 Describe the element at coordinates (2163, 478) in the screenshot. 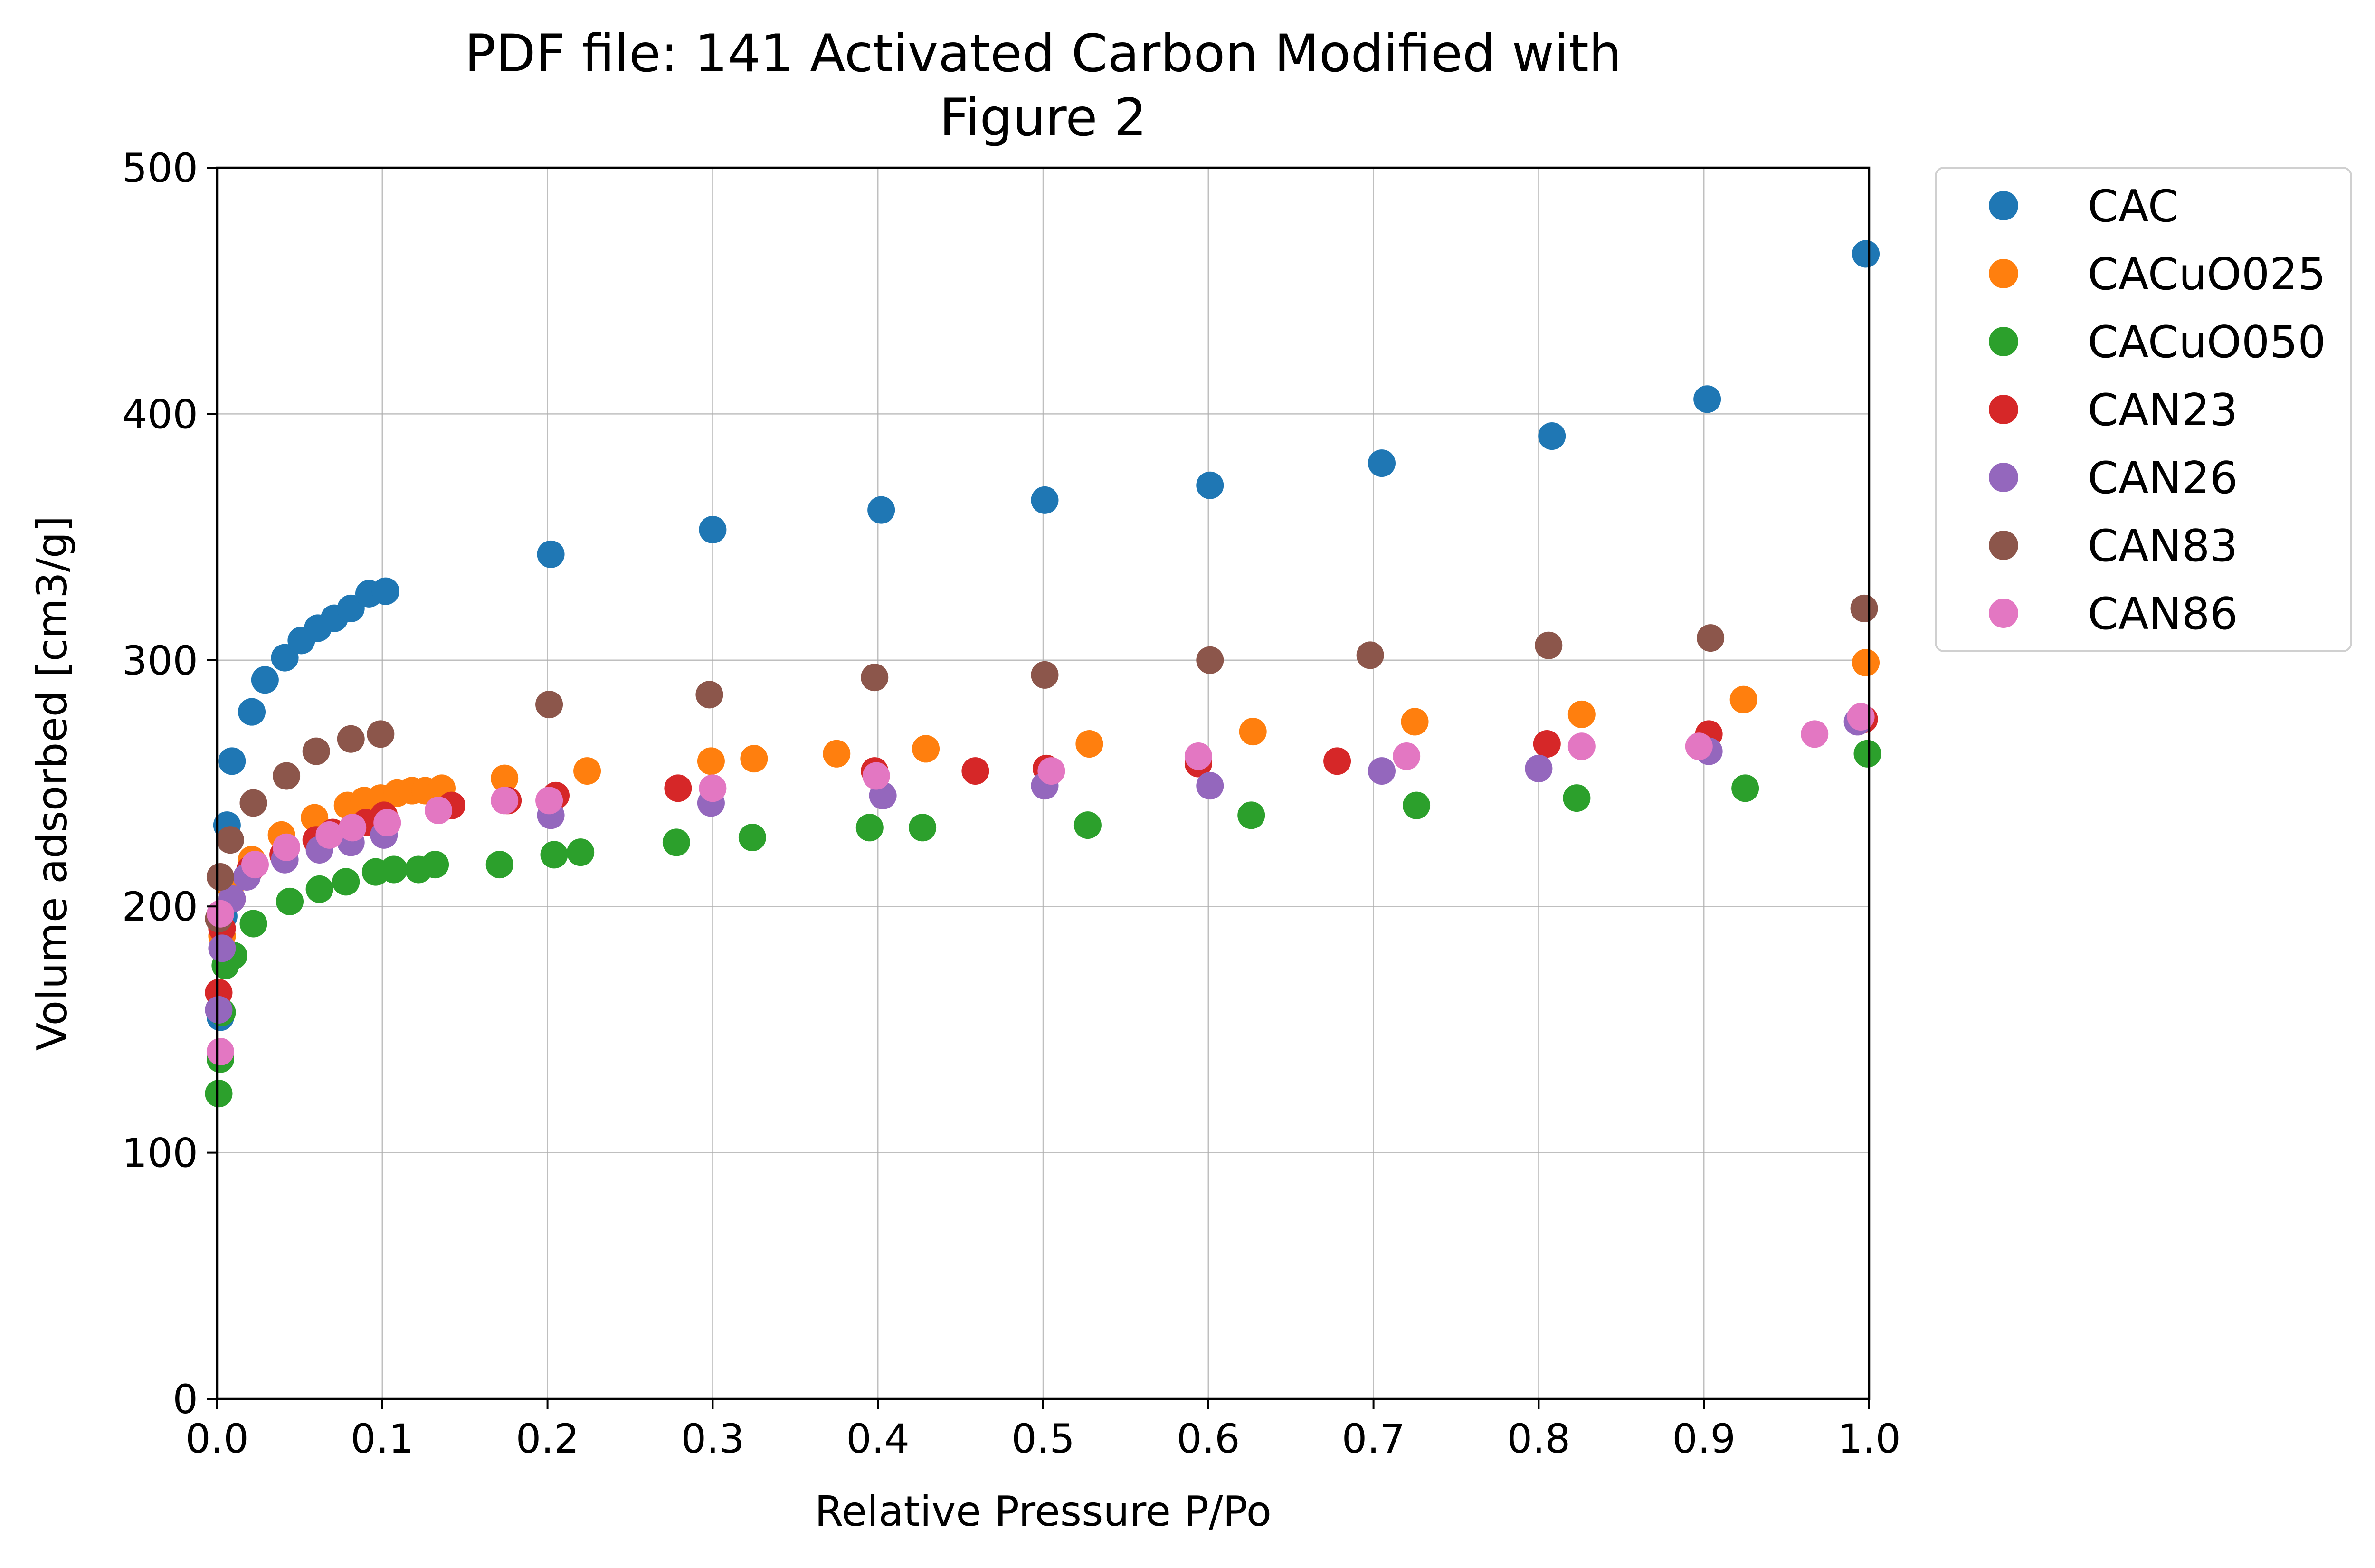

I see `legend-label: CAN26` at that location.